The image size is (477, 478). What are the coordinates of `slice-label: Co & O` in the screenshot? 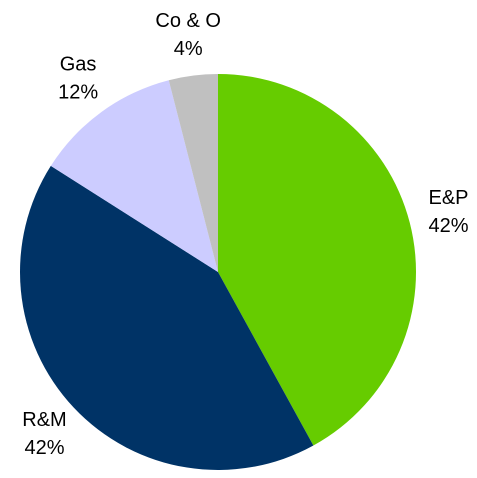 It's located at (188, 21).